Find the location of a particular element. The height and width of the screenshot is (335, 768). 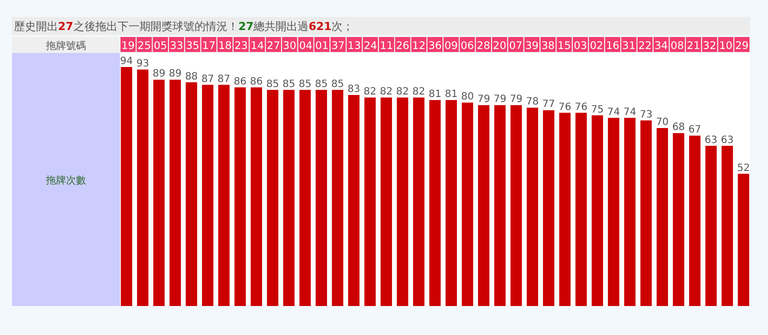

x-tick-label: 21 is located at coordinates (693, 46).